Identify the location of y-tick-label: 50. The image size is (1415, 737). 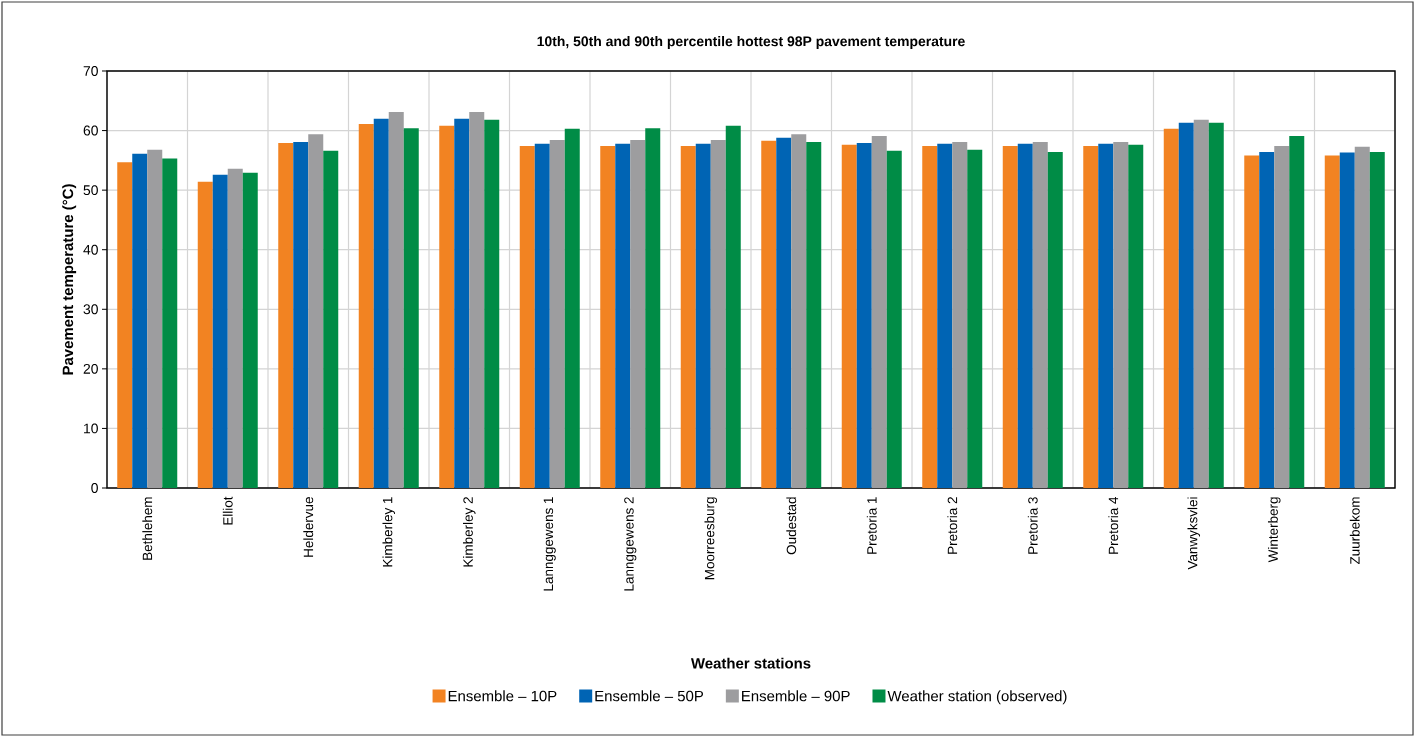
(90, 190).